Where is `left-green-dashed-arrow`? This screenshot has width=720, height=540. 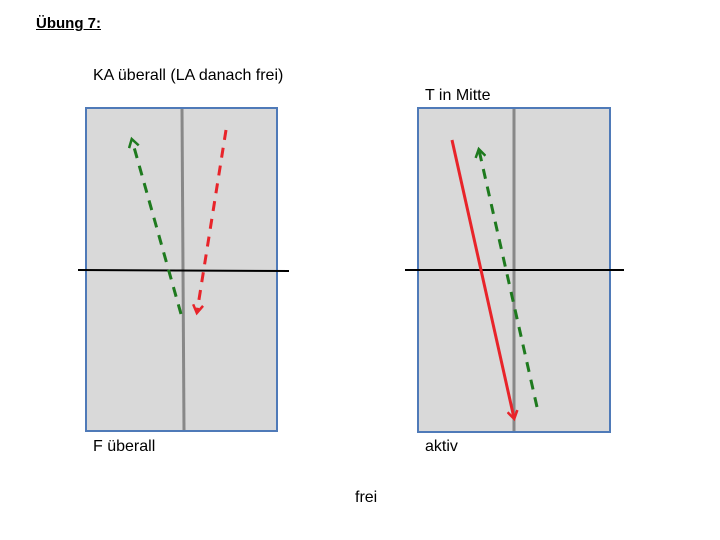 left-green-dashed-arrow is located at coordinates (157, 227).